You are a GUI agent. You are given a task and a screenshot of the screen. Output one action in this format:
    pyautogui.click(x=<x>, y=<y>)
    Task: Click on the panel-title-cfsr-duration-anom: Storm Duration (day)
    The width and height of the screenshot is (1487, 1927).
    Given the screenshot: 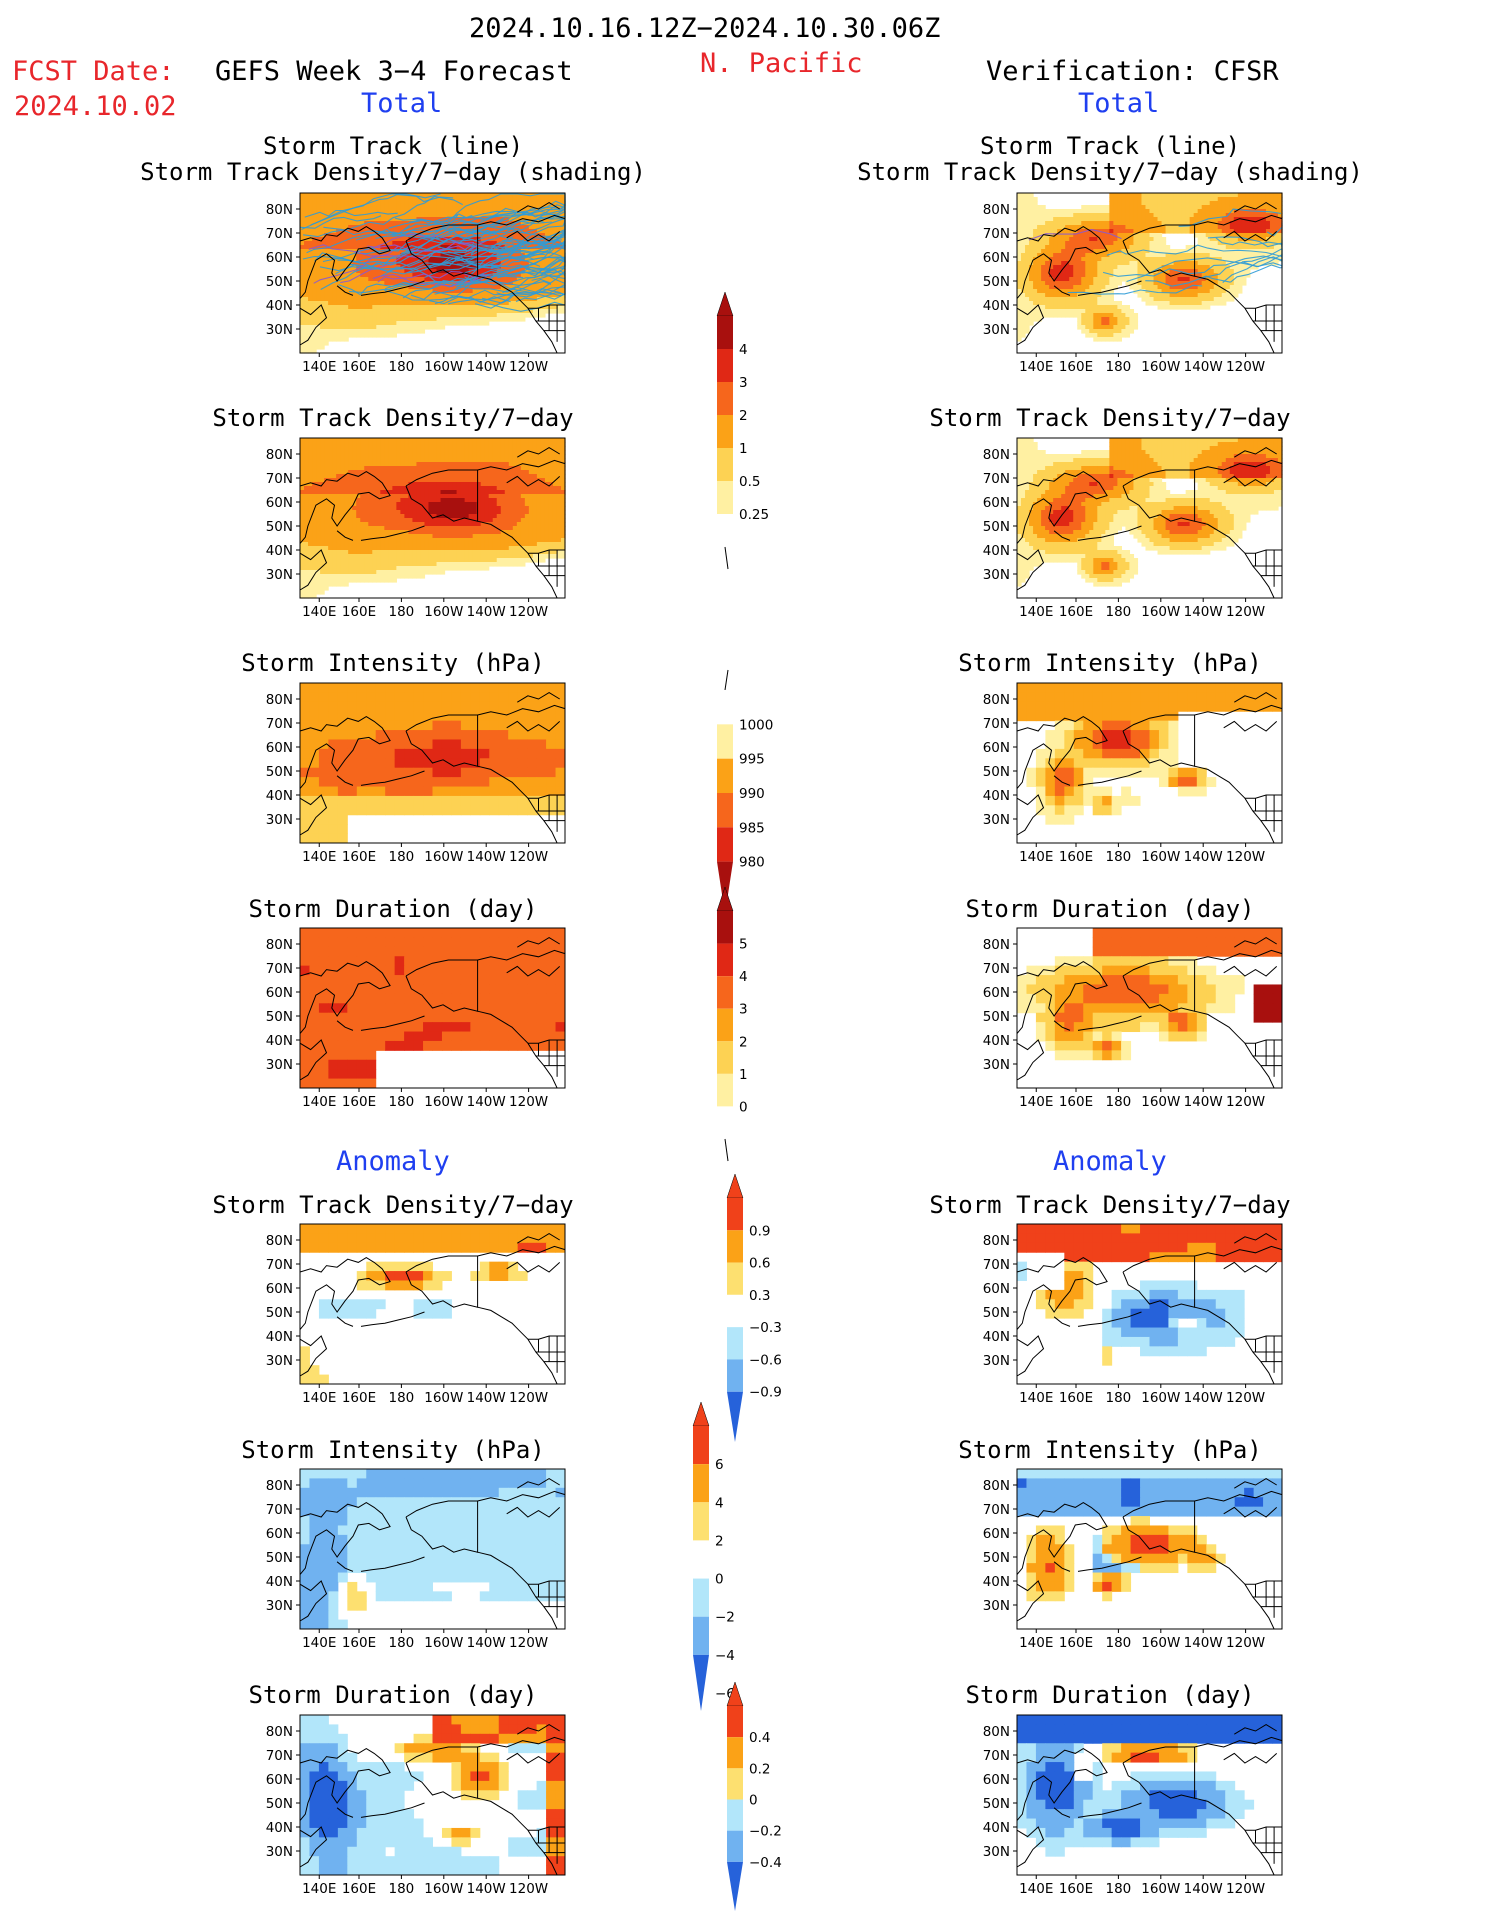 What is the action you would take?
    pyautogui.click(x=1110, y=1695)
    